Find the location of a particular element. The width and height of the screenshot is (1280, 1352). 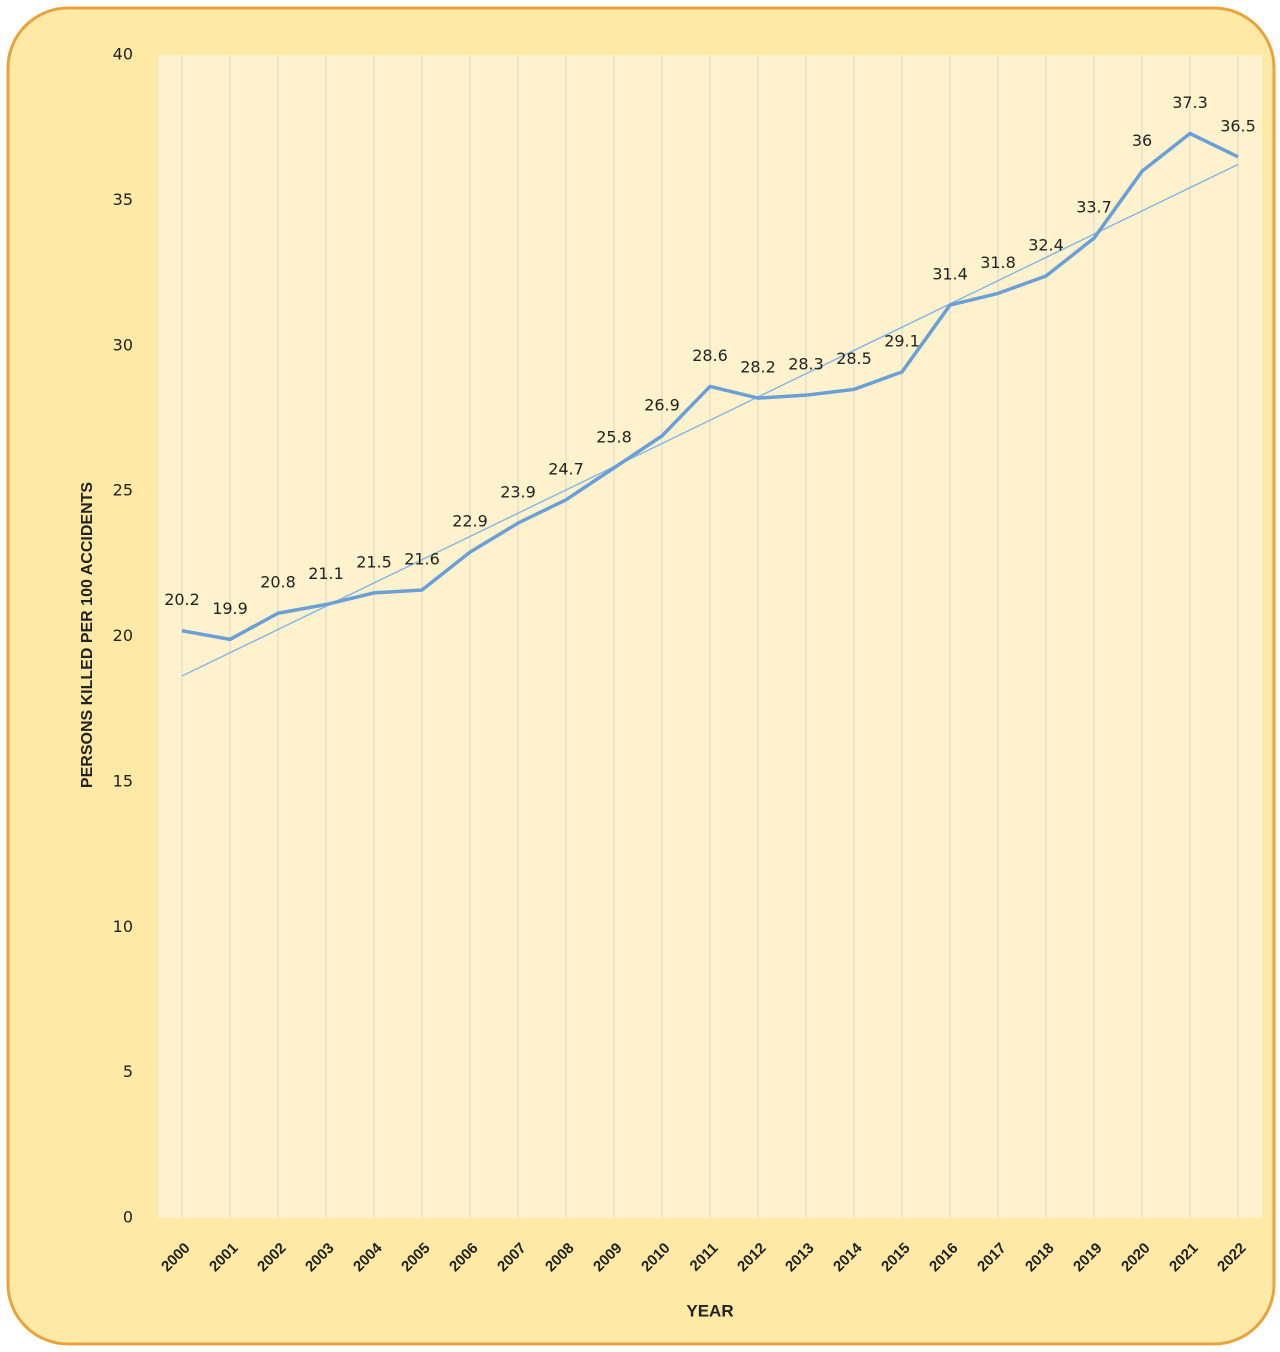

data-label: 19.9 is located at coordinates (230, 608).